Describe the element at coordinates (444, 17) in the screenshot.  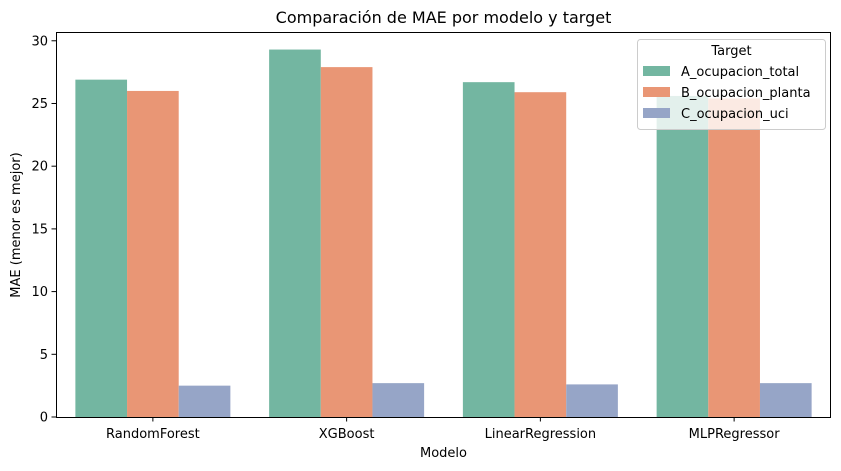
I see `chart-title: Comparación de MAE por modelo y target` at that location.